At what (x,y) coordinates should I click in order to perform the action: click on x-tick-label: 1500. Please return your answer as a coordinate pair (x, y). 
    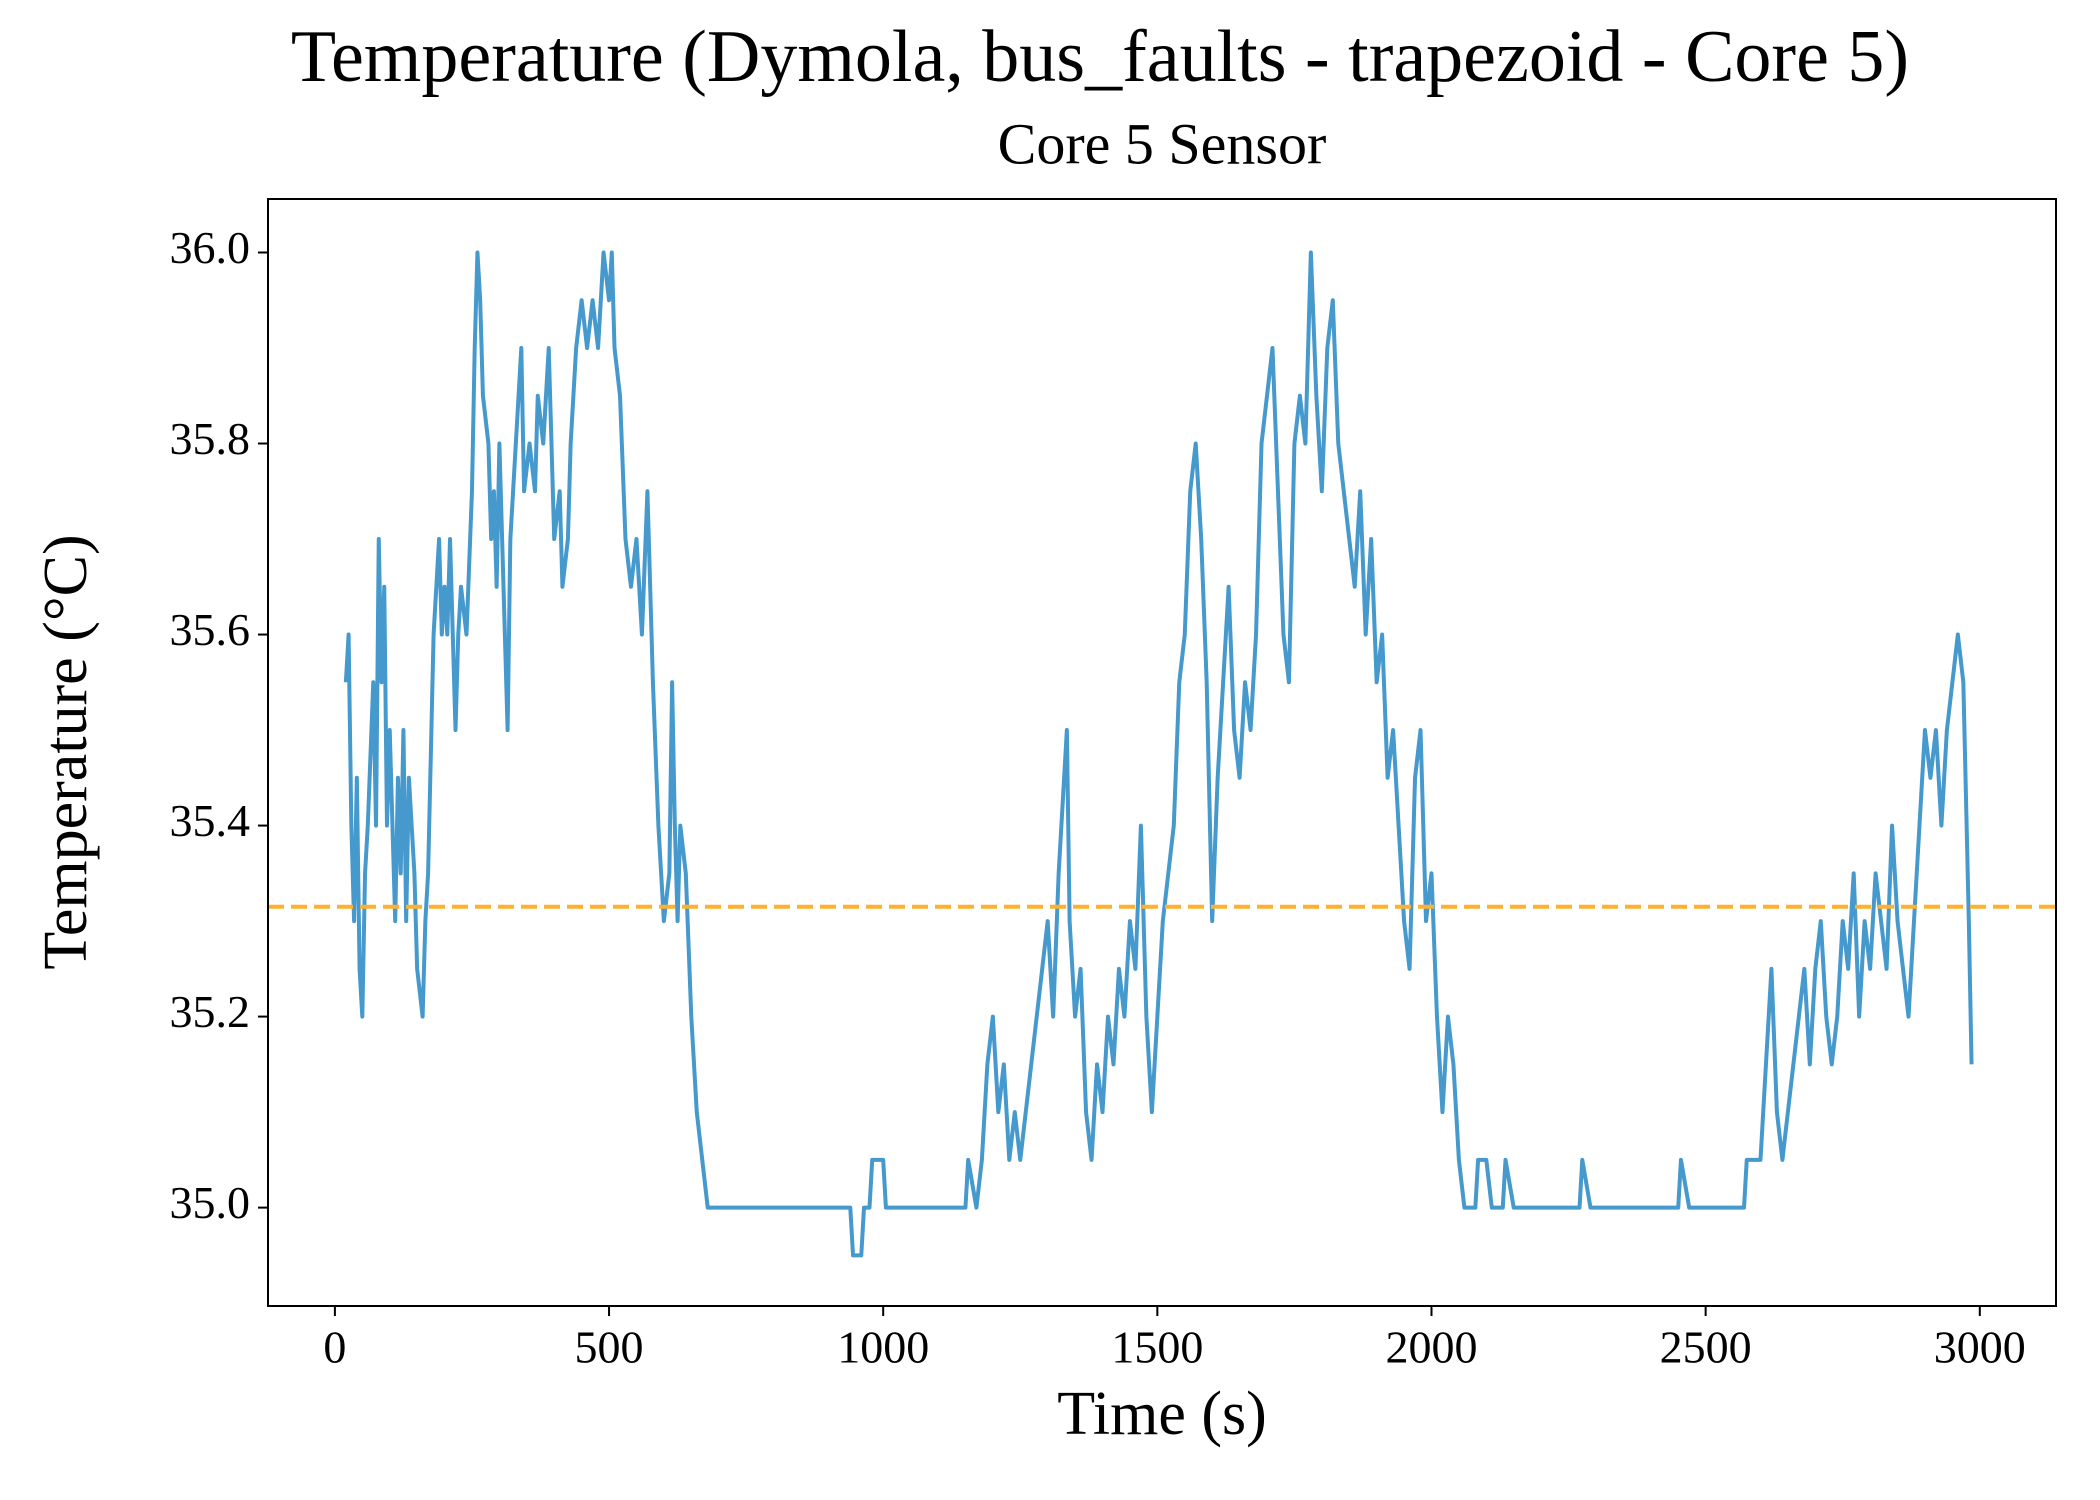
    Looking at the image, I should click on (1157, 1347).